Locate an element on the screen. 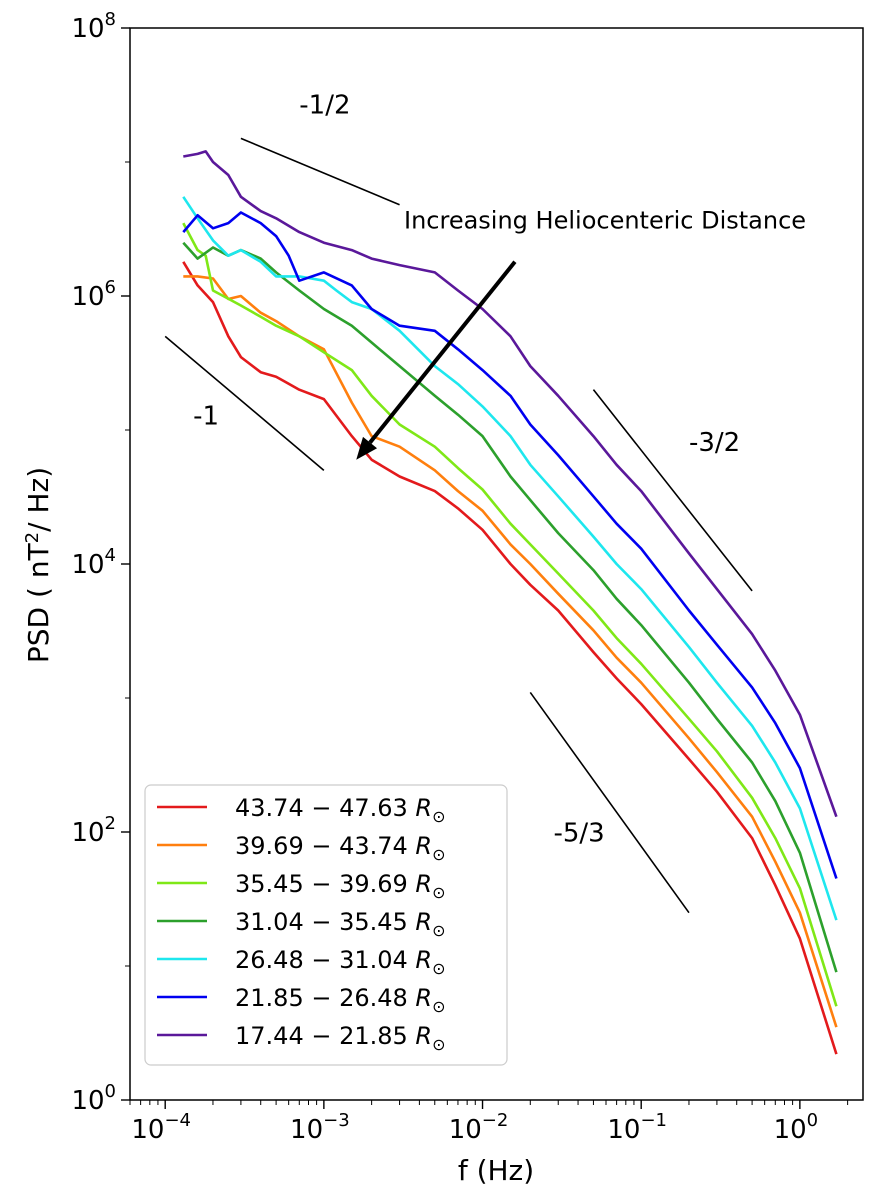 The image size is (896, 1204). x-axis-label: f (Hz) is located at coordinates (496, 1170).